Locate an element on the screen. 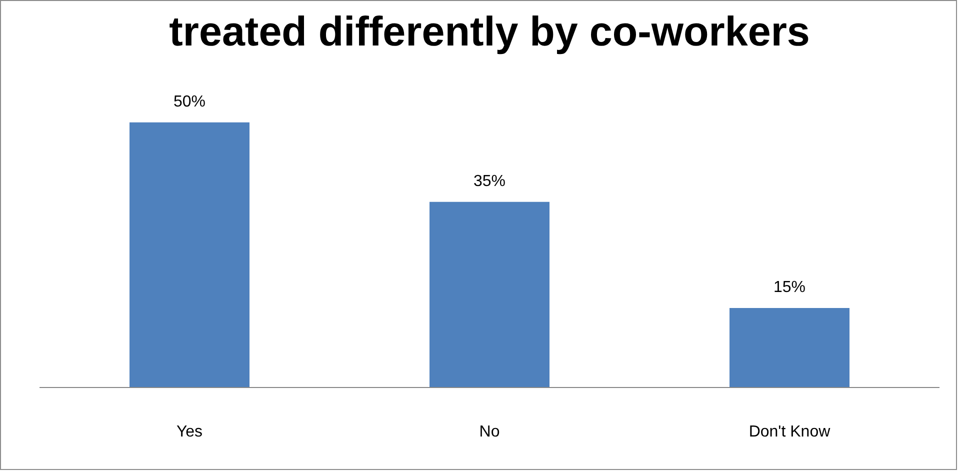 The image size is (959, 472). x-tick-label: No is located at coordinates (489, 432).